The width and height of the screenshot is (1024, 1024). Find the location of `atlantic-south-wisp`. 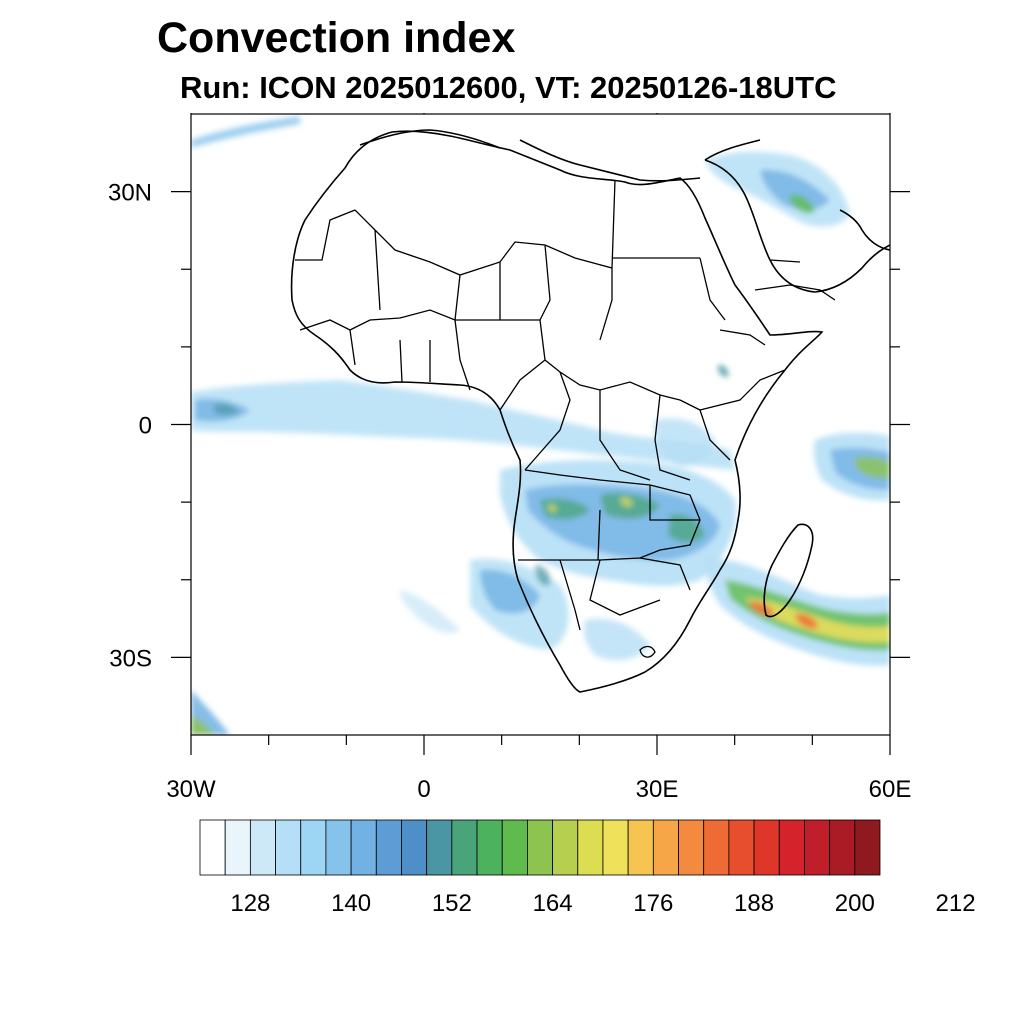

atlantic-south-wisp is located at coordinates (430, 612).